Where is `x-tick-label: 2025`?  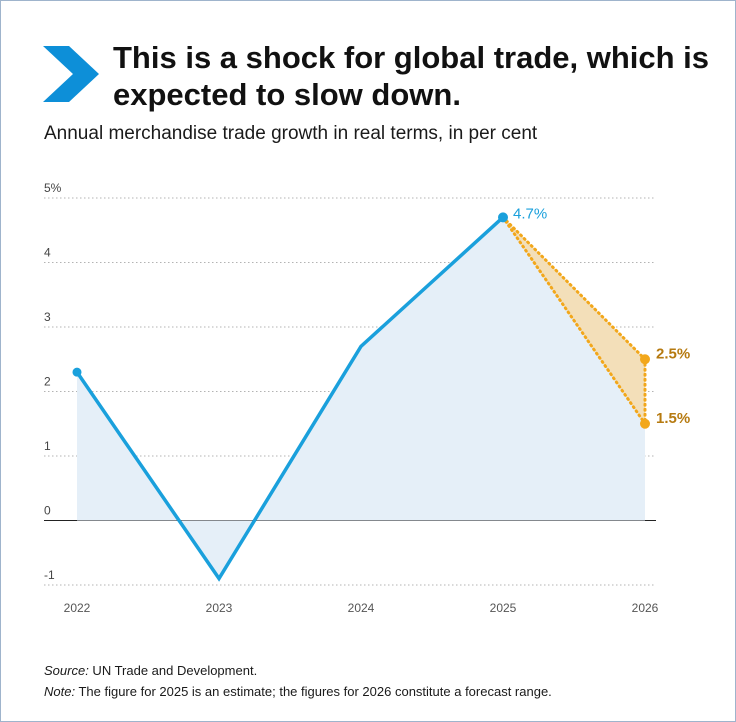
x-tick-label: 2025 is located at coordinates (503, 608).